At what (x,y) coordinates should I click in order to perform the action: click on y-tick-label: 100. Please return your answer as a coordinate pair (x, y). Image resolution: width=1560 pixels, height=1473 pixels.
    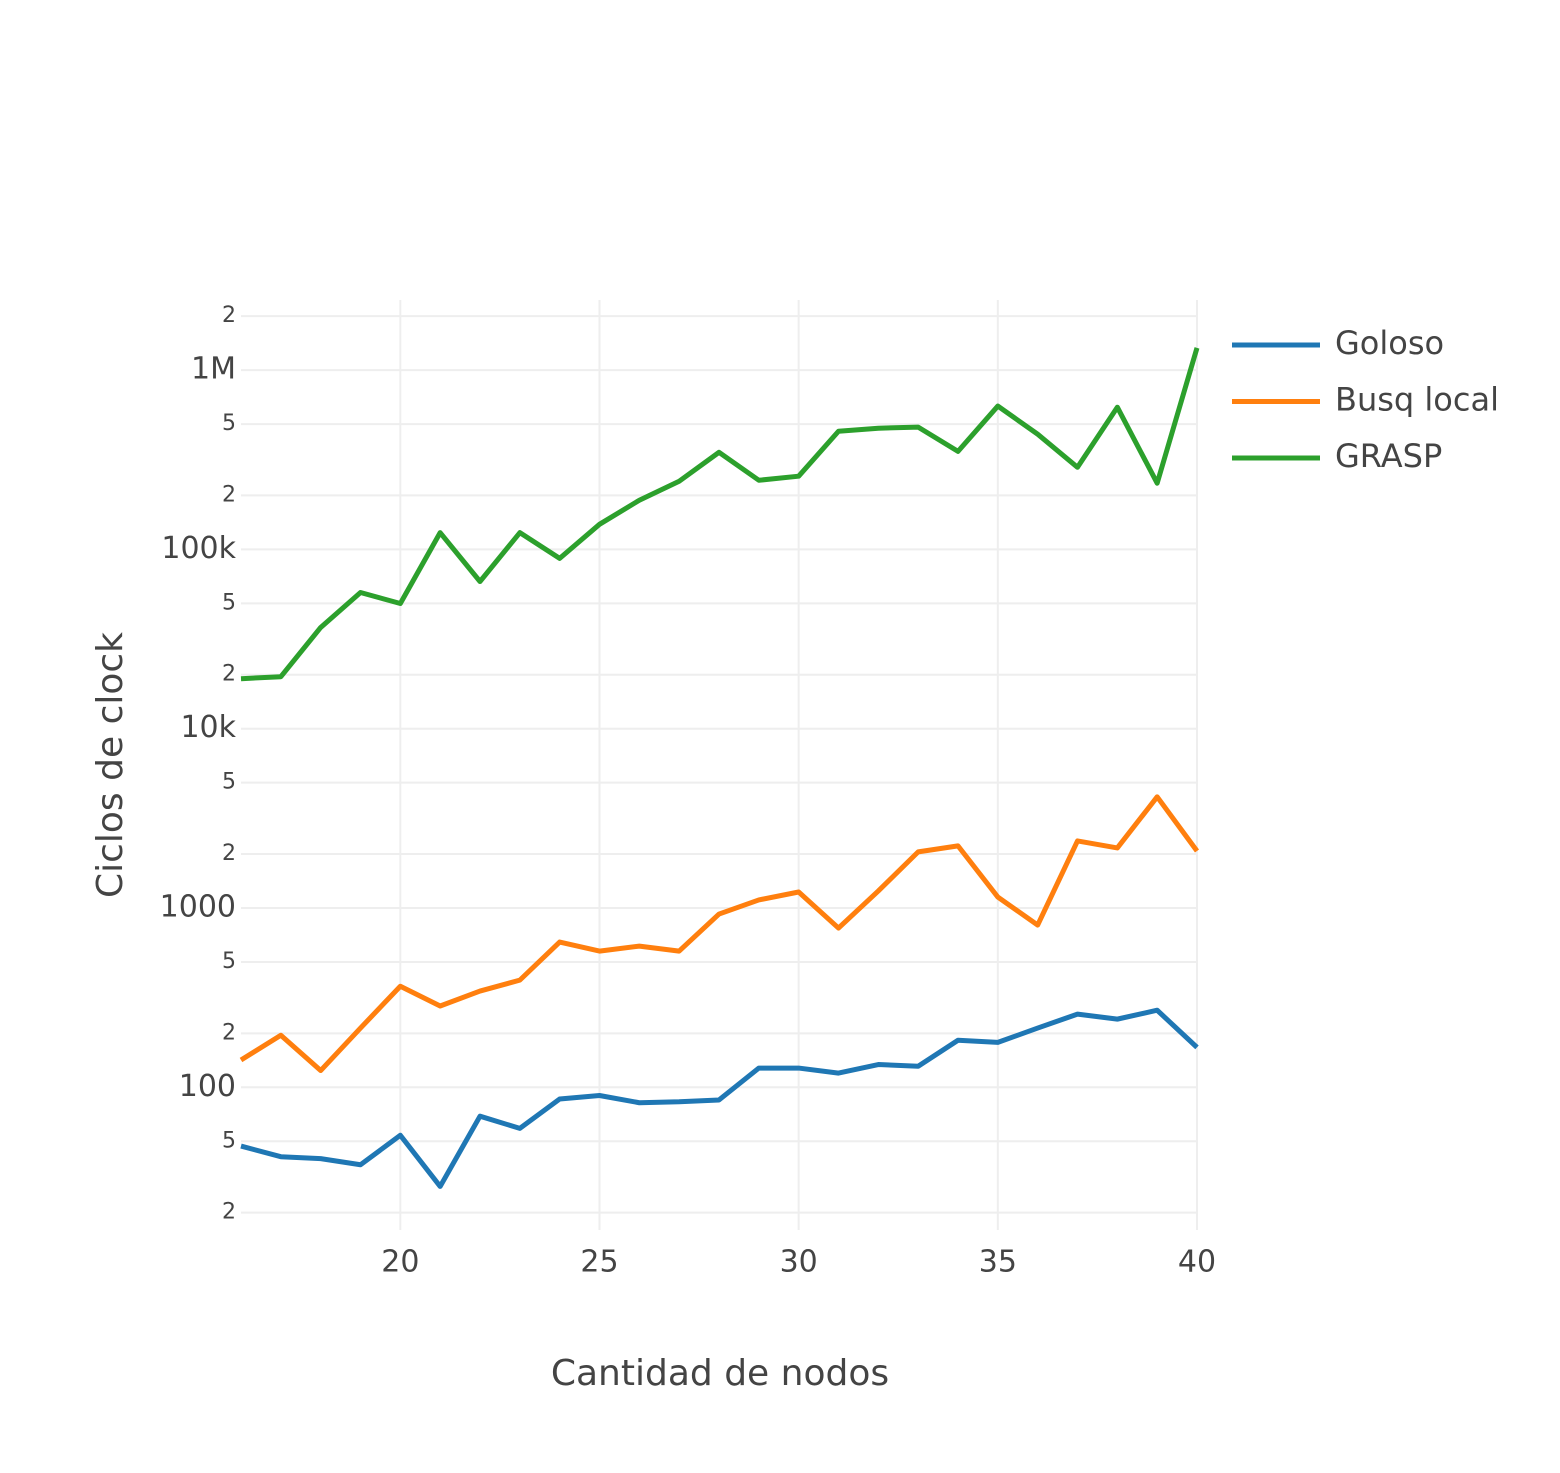
    Looking at the image, I should click on (207, 1086).